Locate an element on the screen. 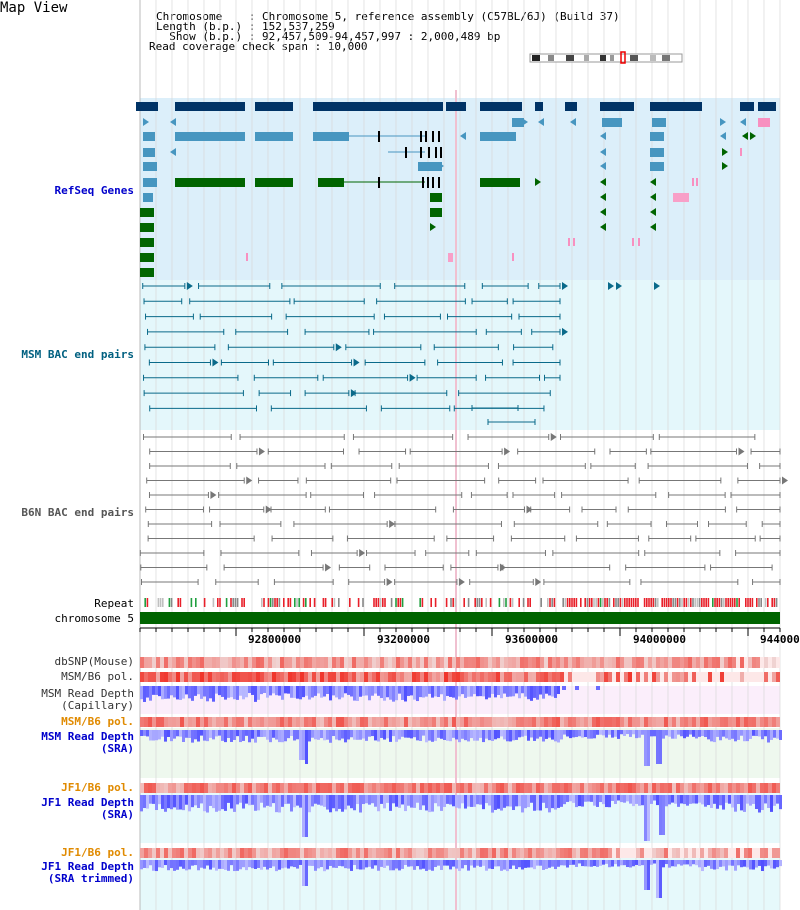 This screenshot has height=910, width=800. gene-exon-tick is located at coordinates (426, 136).